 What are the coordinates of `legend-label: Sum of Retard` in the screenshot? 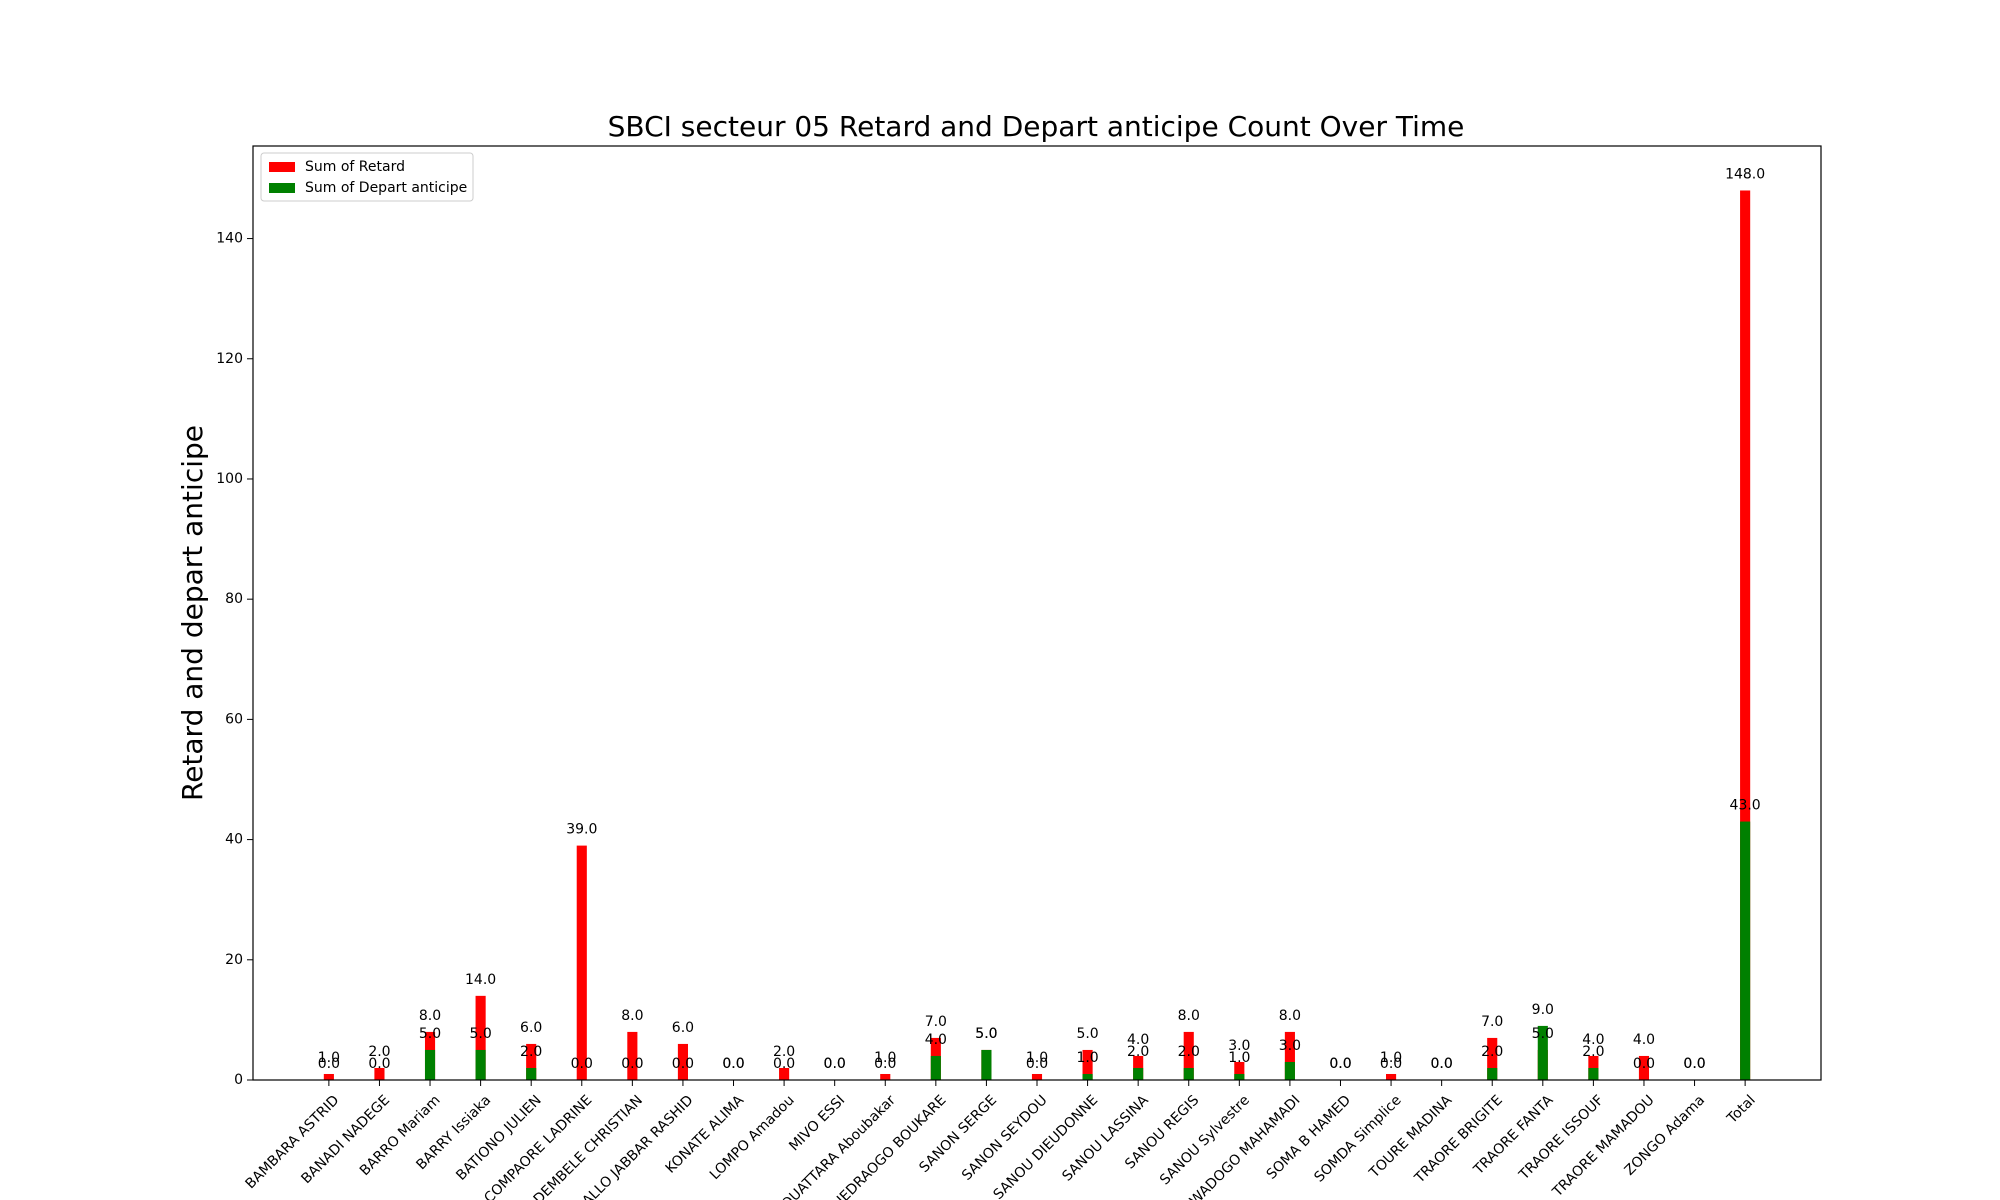 It's located at (355, 167).